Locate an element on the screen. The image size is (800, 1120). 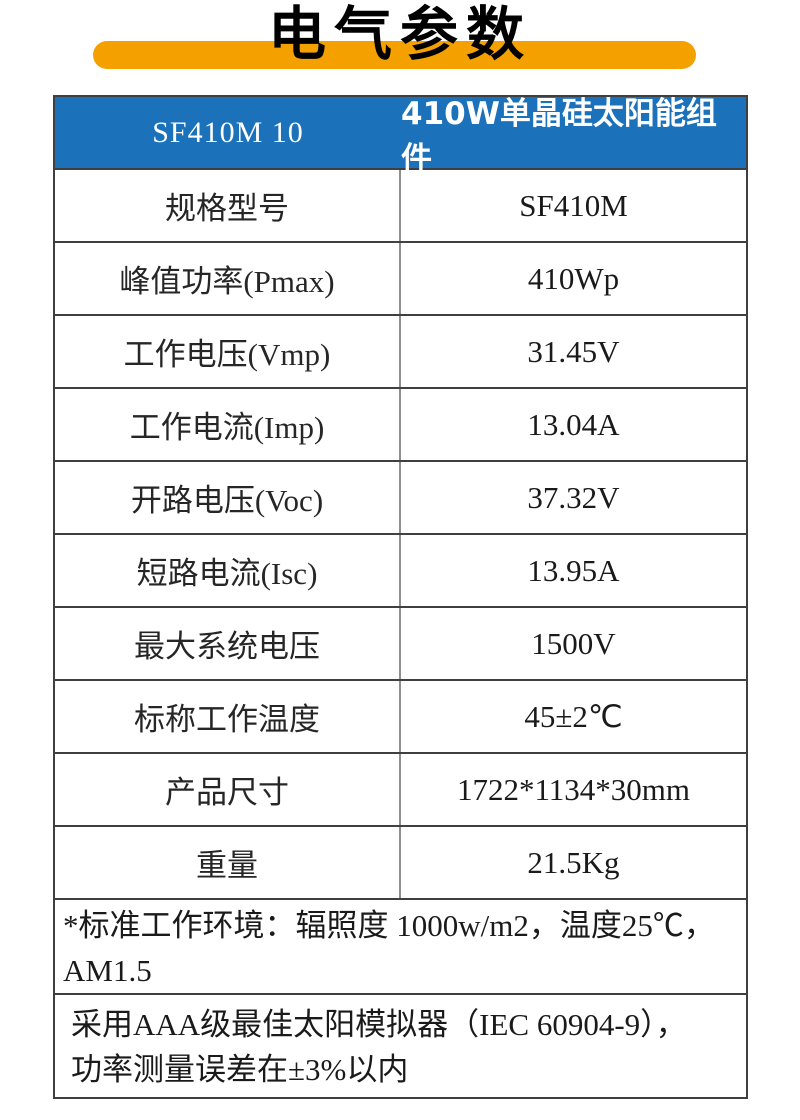
page-title: 电气参数 is located at coordinates (399, 34).